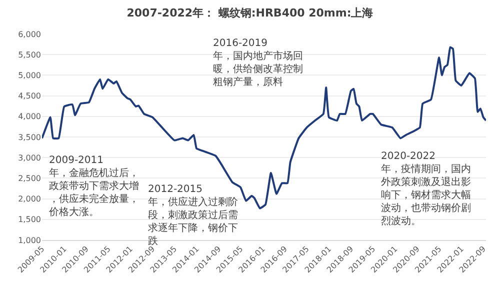 This screenshot has height=286, width=500. What do you see at coordinates (29, 157) in the screenshot?
I see `y-tick-label: 3,000` at bounding box center [29, 157].